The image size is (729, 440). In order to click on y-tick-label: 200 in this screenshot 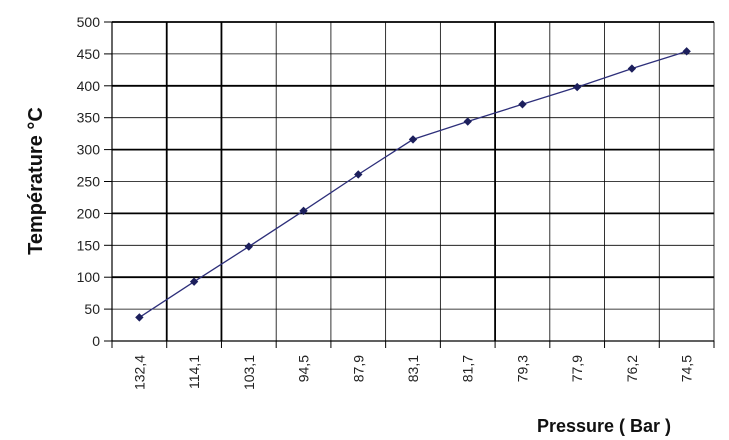, I will do `click(89, 213)`.